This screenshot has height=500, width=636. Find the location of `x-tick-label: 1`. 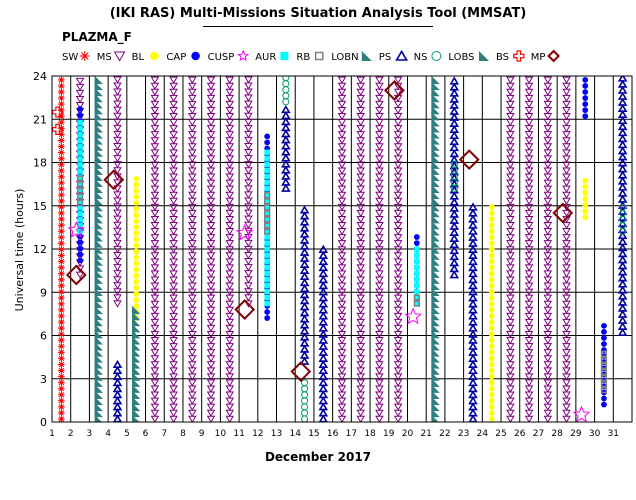

x-tick-label: 1 is located at coordinates (52, 434).